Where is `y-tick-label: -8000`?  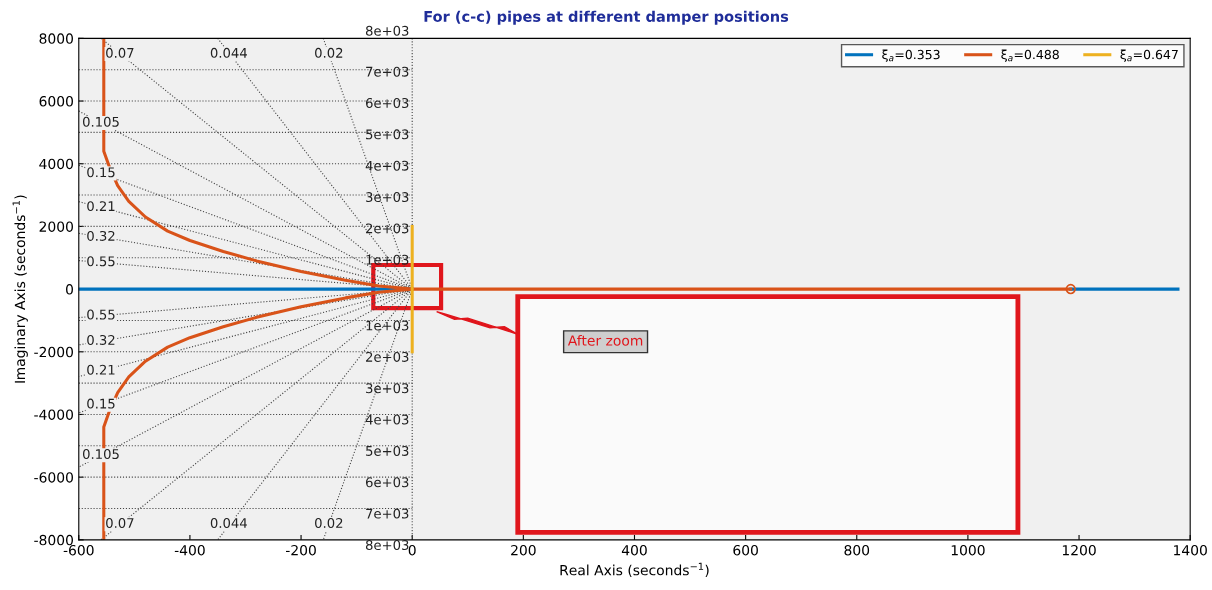 y-tick-label: -8000 is located at coordinates (53, 540).